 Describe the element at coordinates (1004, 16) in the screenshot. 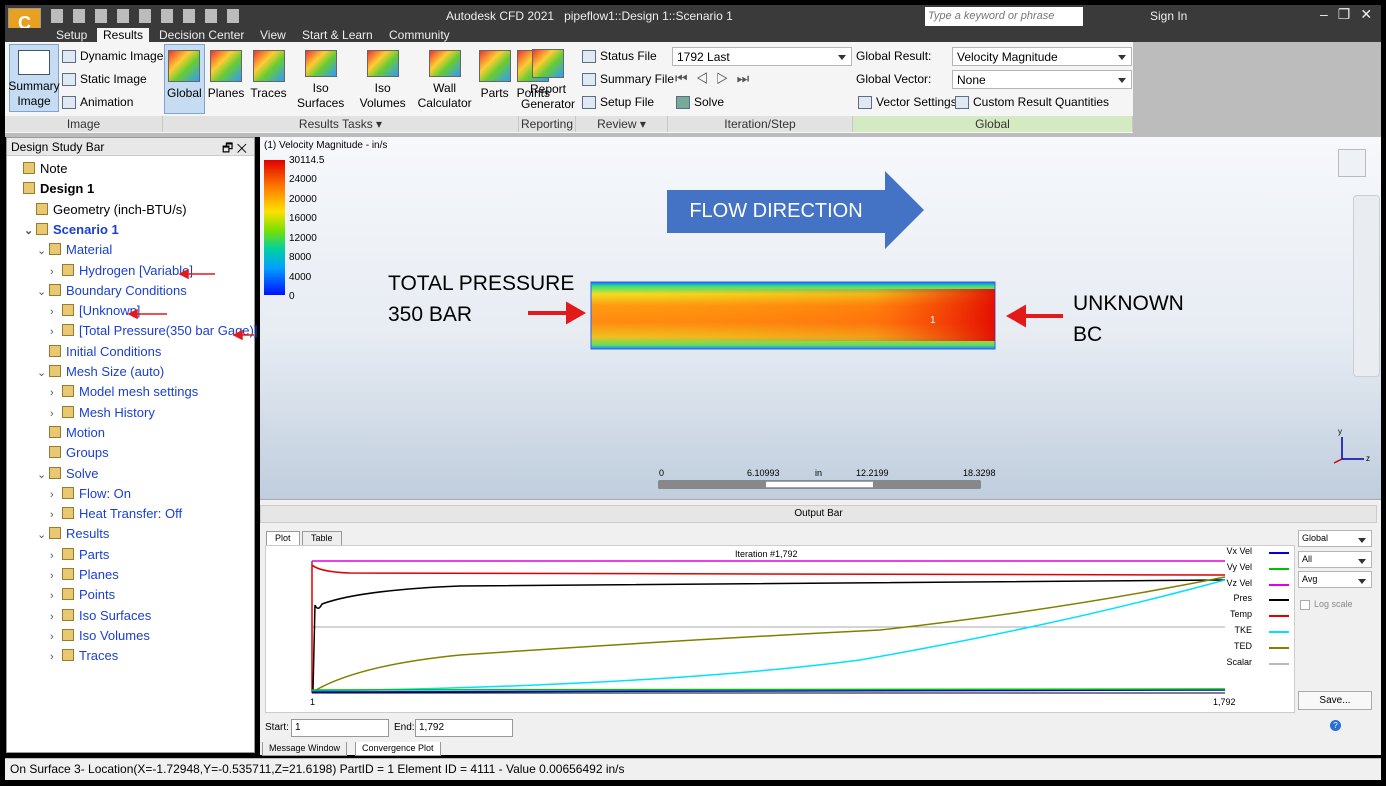

I see `search-box: Type a keyword or phrase` at that location.